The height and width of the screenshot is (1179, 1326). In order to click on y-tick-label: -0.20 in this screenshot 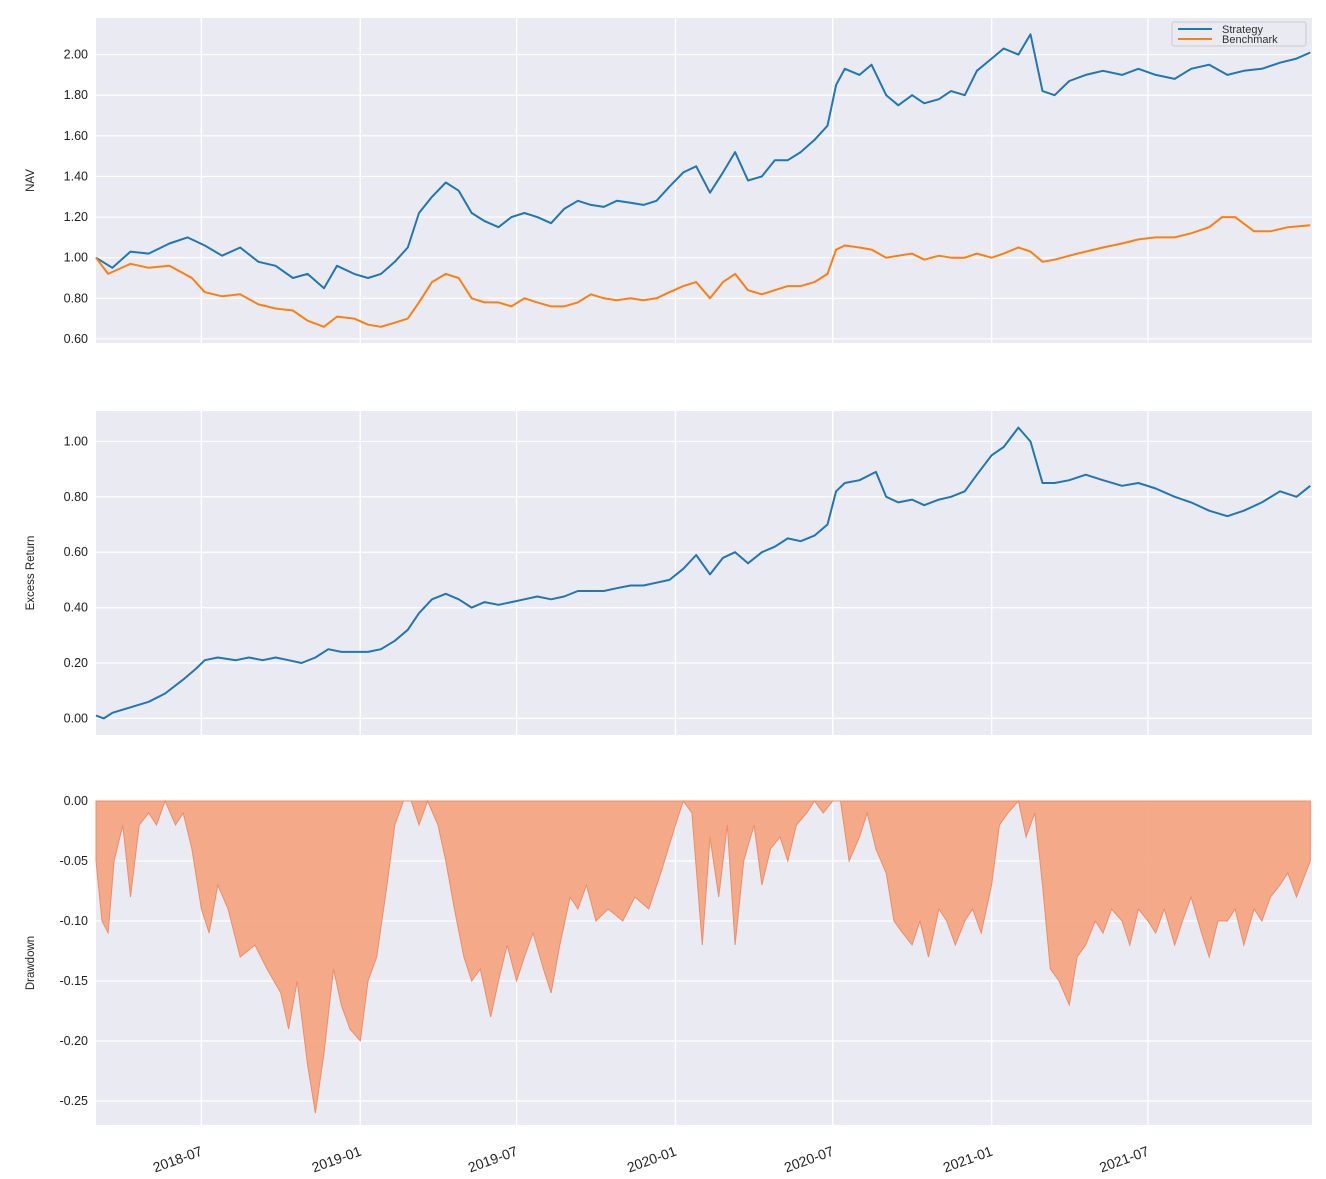, I will do `click(74, 1041)`.